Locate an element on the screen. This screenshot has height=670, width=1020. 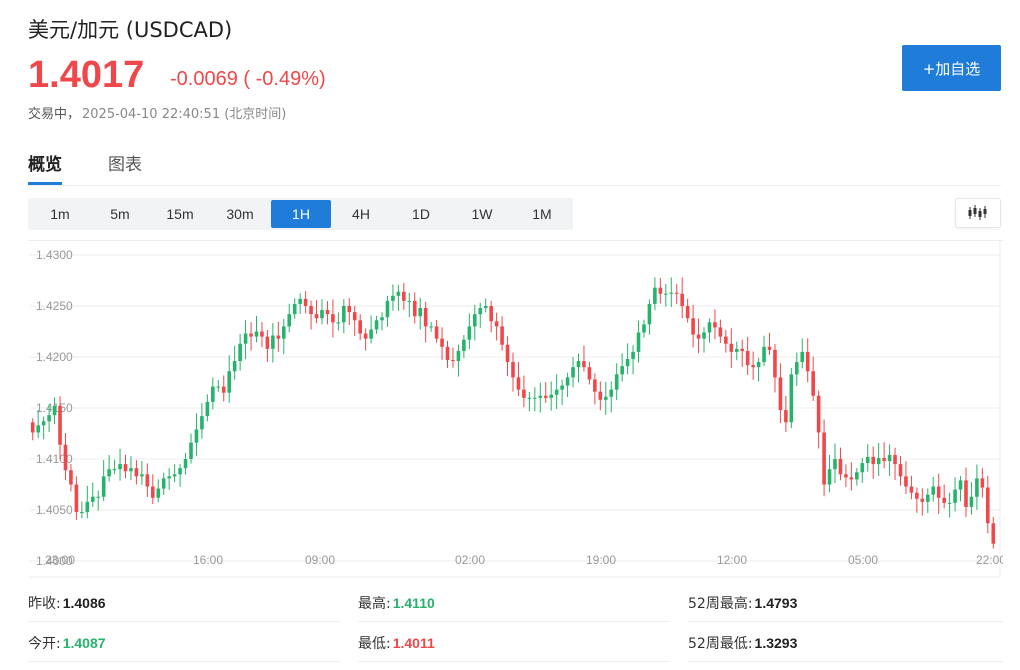
period-1d-button: 1D is located at coordinates (421, 214).